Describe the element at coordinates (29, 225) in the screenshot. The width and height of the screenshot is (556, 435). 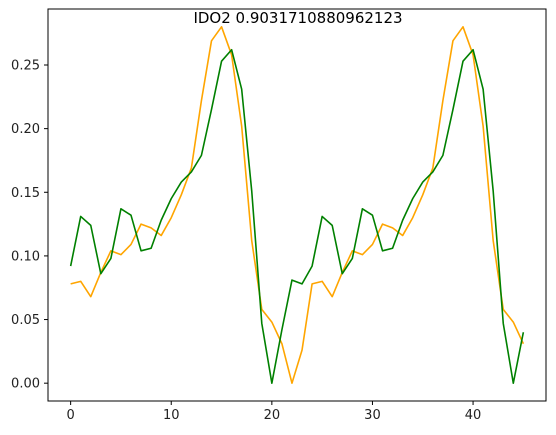
I see `y-axis: 0.00 0.05 0.10 0.15 0.20 0.25` at that location.